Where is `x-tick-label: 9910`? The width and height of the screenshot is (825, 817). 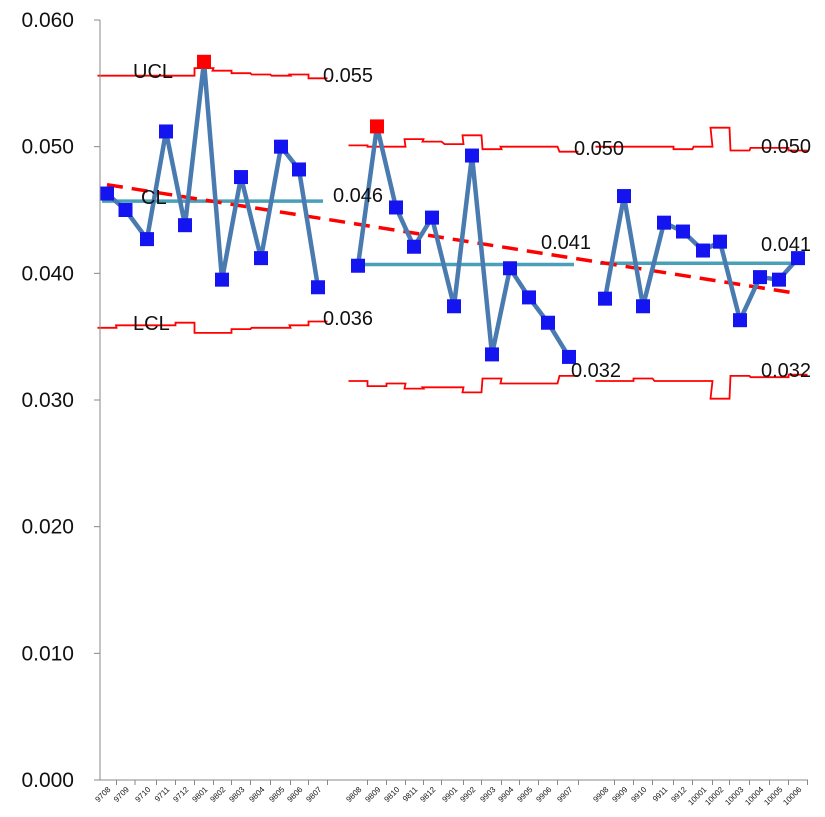 x-tick-label: 9910 is located at coordinates (638, 794).